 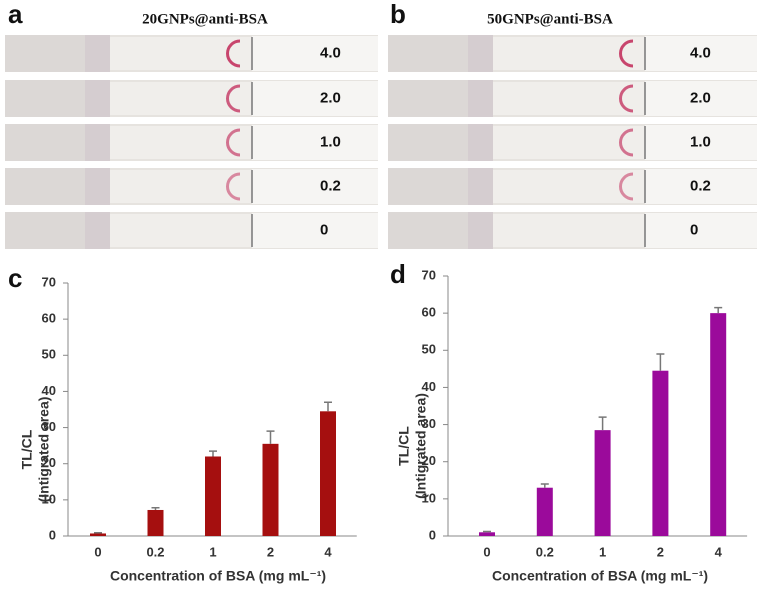 What do you see at coordinates (429, 423) in the screenshot?
I see `y-tick-label: 30` at bounding box center [429, 423].